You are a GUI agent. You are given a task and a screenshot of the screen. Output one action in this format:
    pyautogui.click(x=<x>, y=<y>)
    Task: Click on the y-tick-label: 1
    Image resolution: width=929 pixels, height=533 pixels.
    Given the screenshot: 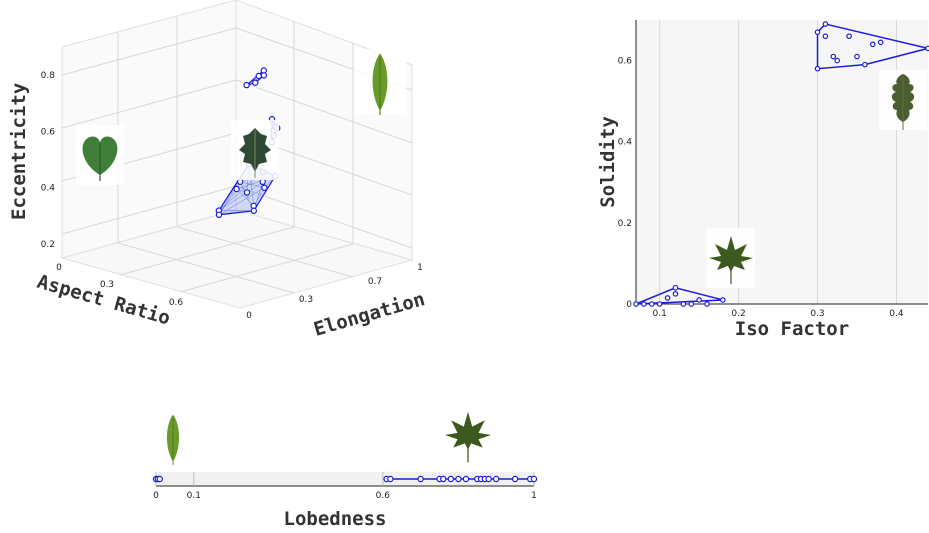 What is the action you would take?
    pyautogui.click(x=420, y=268)
    